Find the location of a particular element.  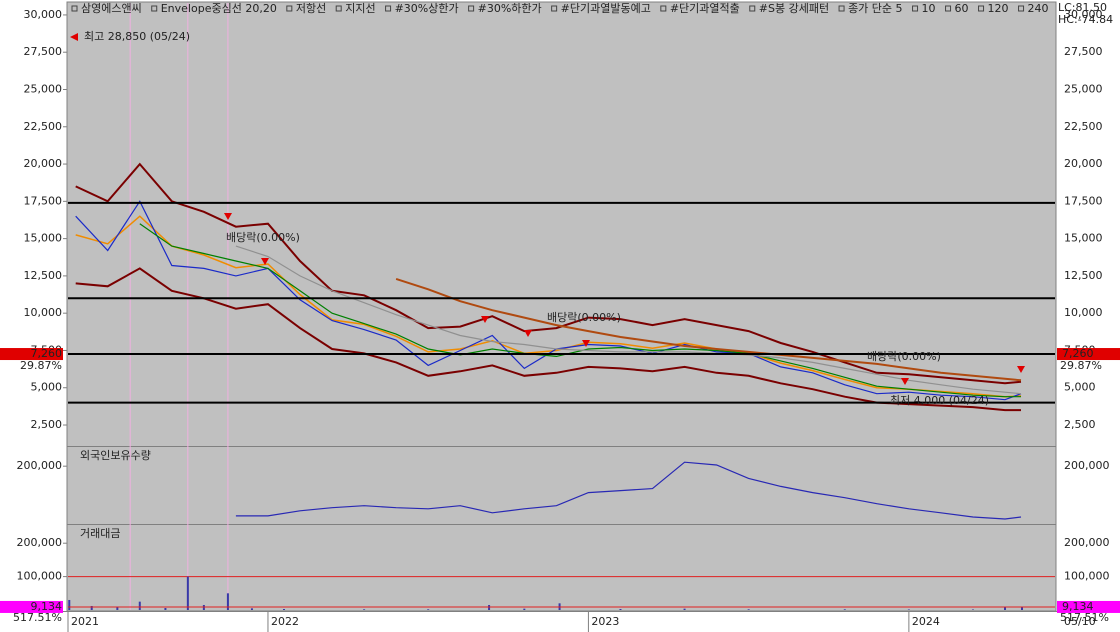

legend-item: 60 is located at coordinates (962, 8).